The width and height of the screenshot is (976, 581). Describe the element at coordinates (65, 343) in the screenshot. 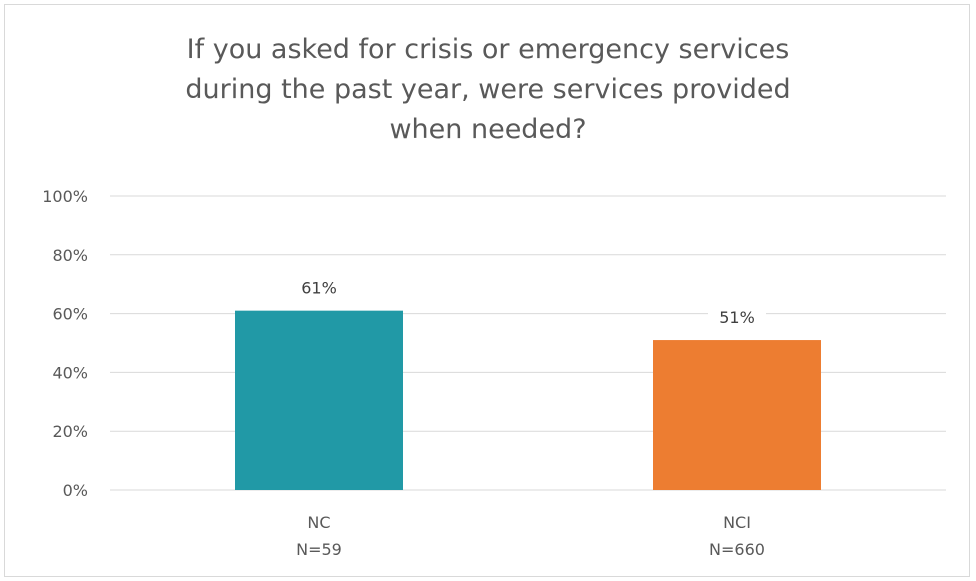

I see `y-axis: 0% 20% 40% 60% 80% 100%` at that location.